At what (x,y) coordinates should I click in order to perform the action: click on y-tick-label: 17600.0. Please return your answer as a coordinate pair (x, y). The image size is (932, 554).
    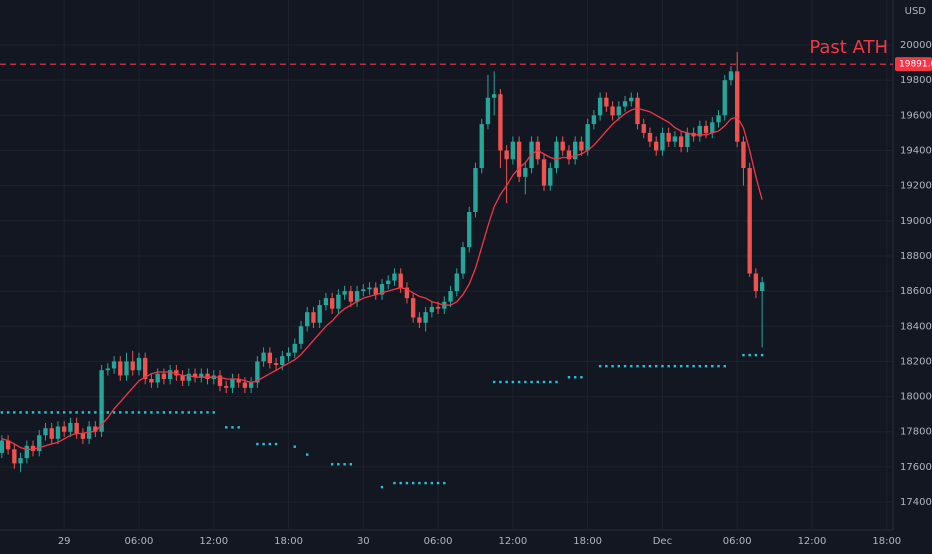
    Looking at the image, I should click on (916, 467).